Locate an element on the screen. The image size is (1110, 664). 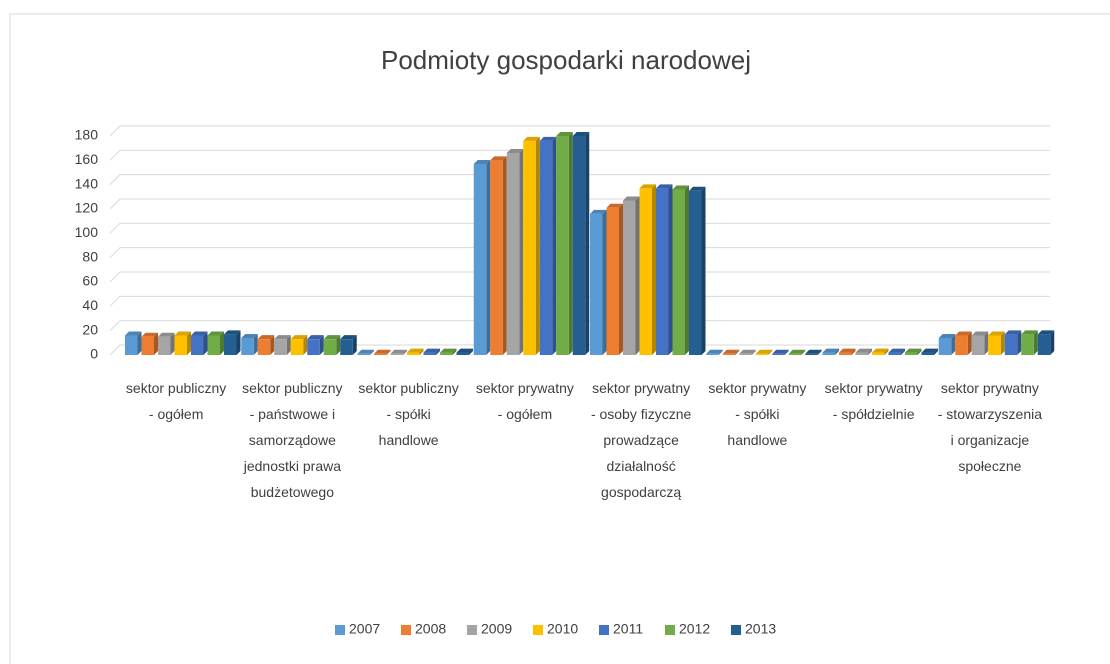
legend-label: 2012 is located at coordinates (694, 629).